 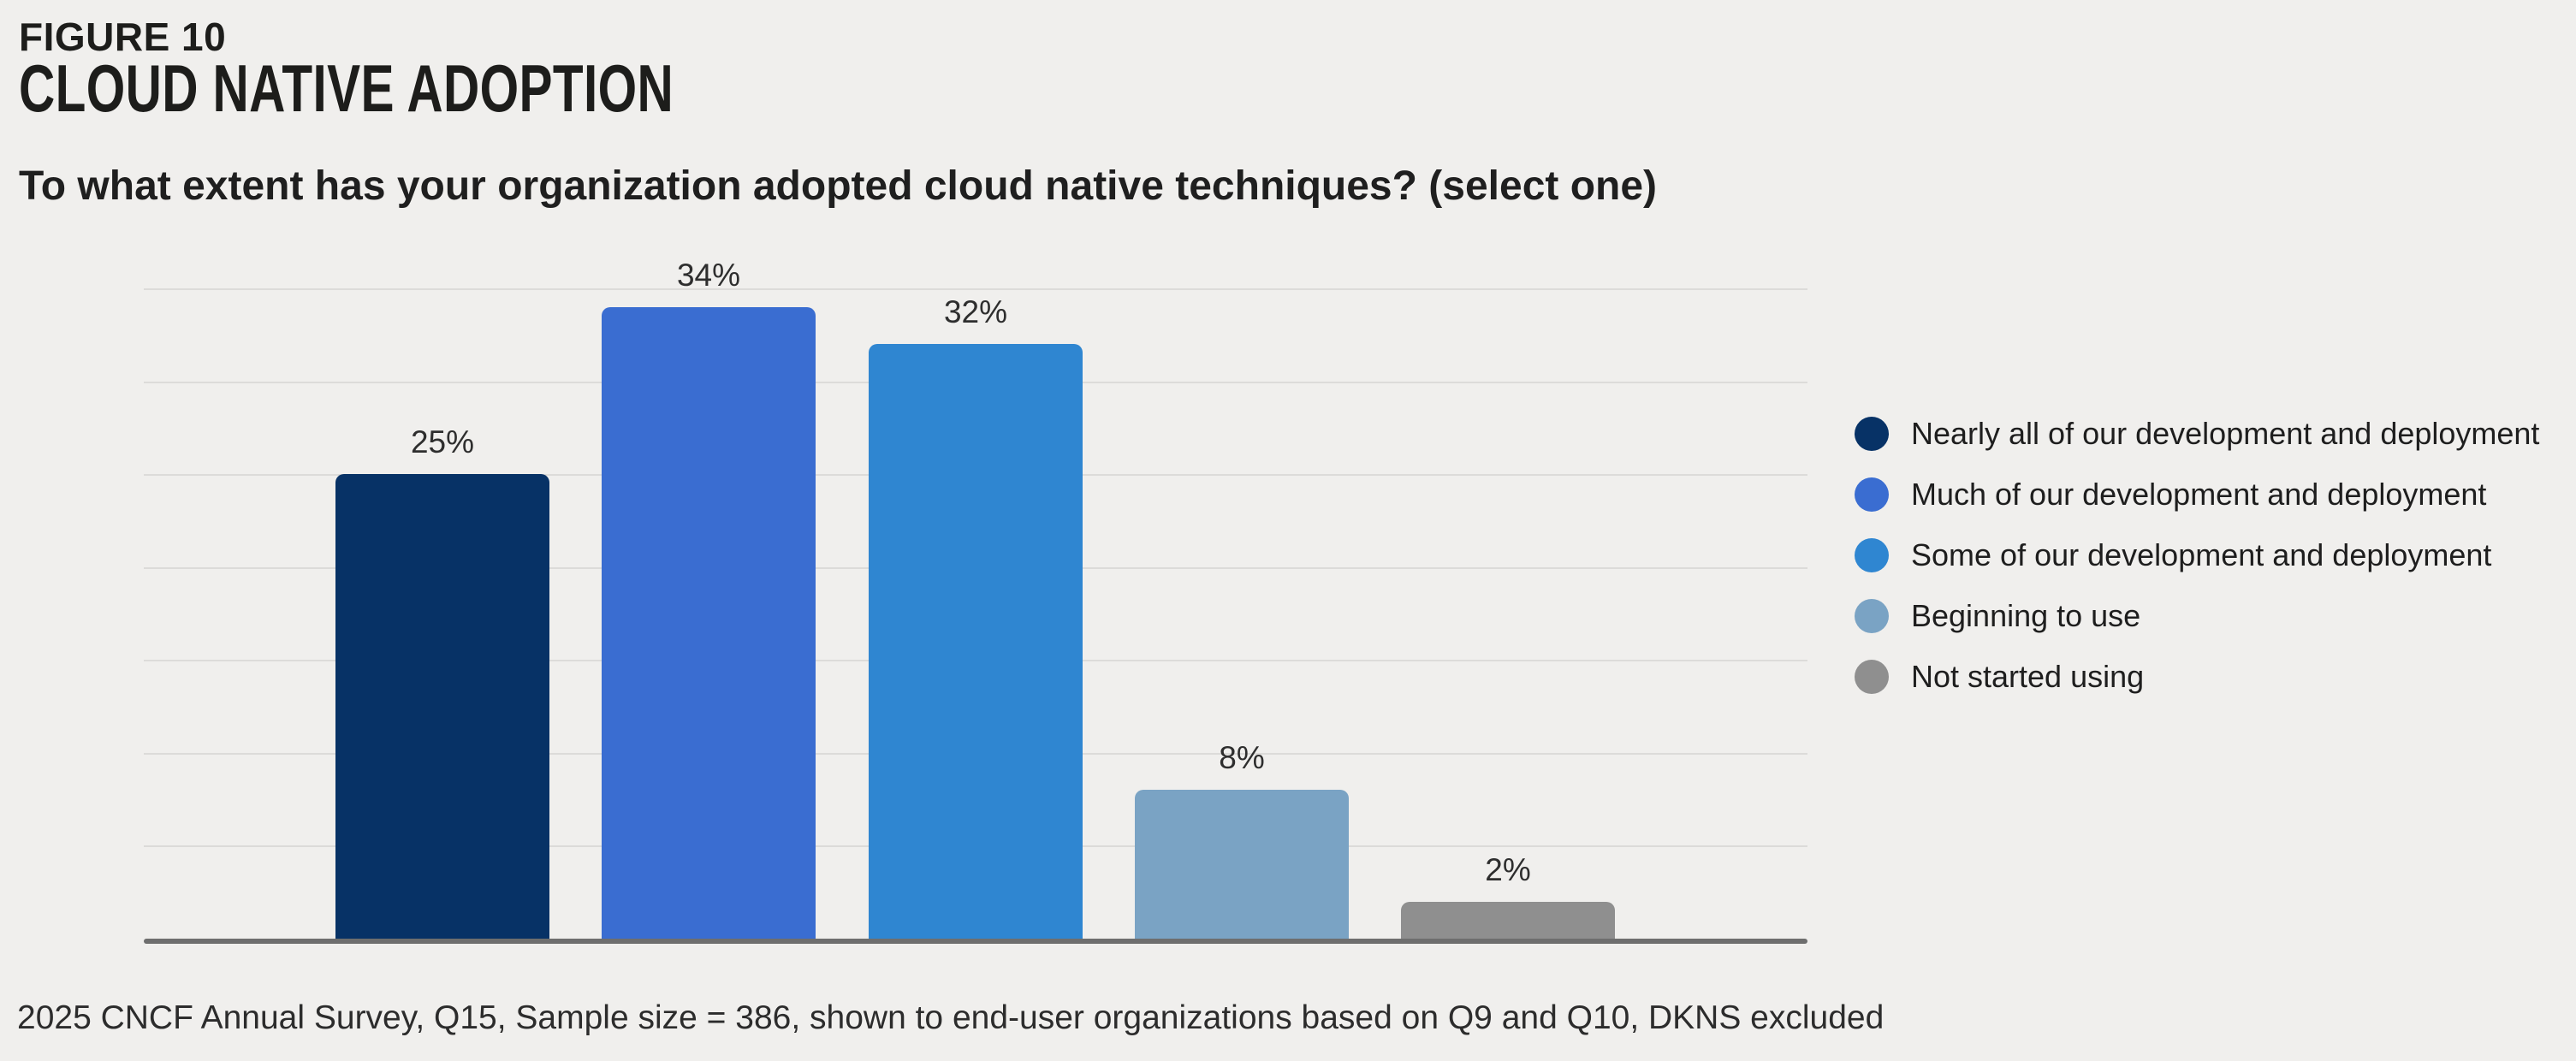 I want to click on legend-item: Some of our development and deployment, so click(x=2197, y=554).